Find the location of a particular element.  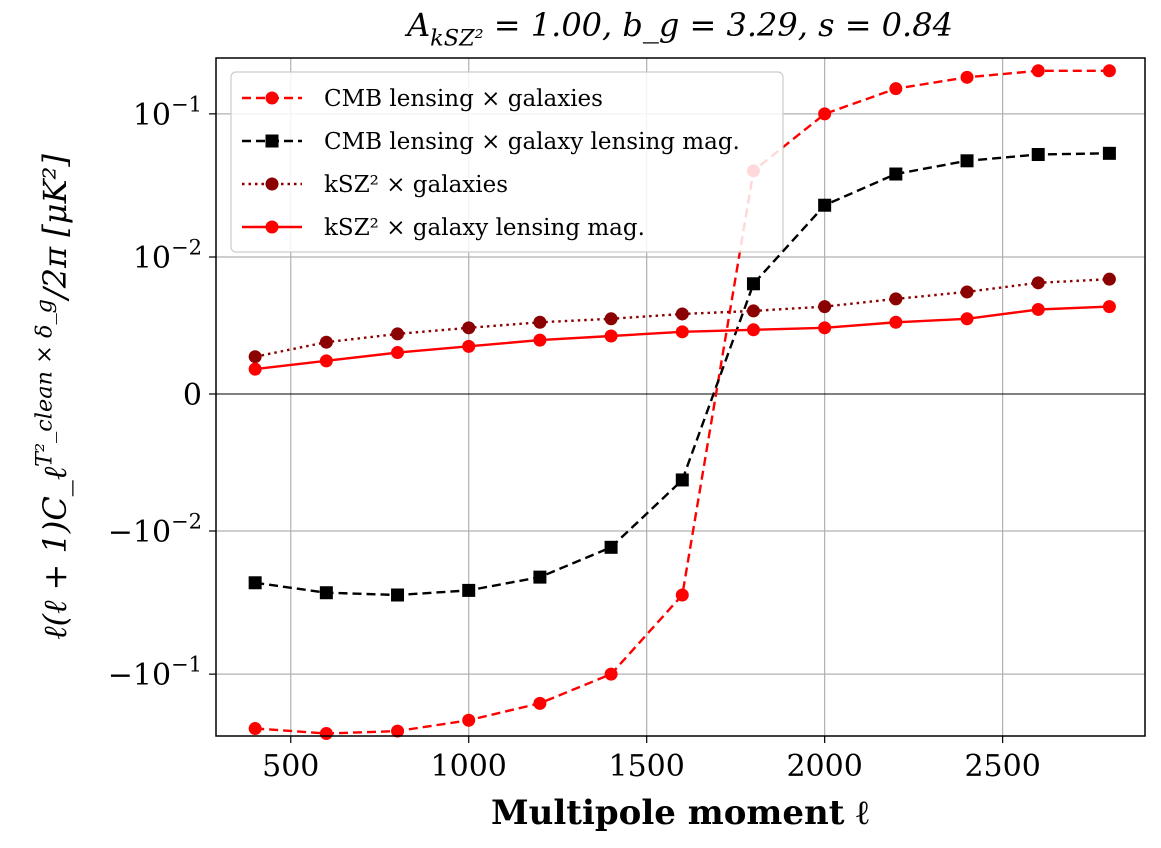

legend-entry: kSZ² × galaxies is located at coordinates (375, 185).